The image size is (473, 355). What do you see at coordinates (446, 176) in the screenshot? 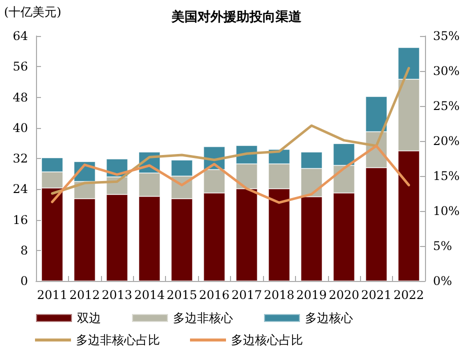
I see `y2-tick-label: 15%` at bounding box center [446, 176].